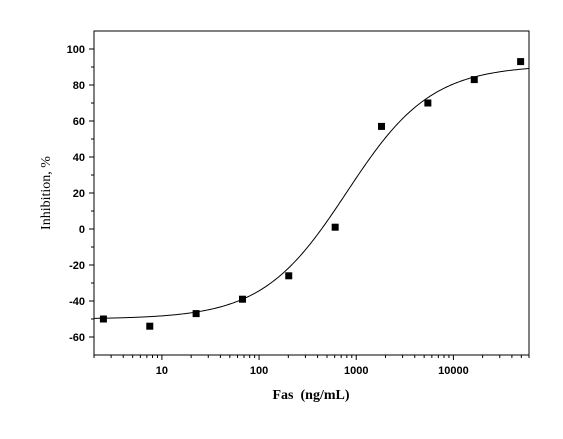 Image resolution: width=563 pixels, height=439 pixels. Describe the element at coordinates (259, 371) in the screenshot. I see `x-tick-label: 100` at that location.